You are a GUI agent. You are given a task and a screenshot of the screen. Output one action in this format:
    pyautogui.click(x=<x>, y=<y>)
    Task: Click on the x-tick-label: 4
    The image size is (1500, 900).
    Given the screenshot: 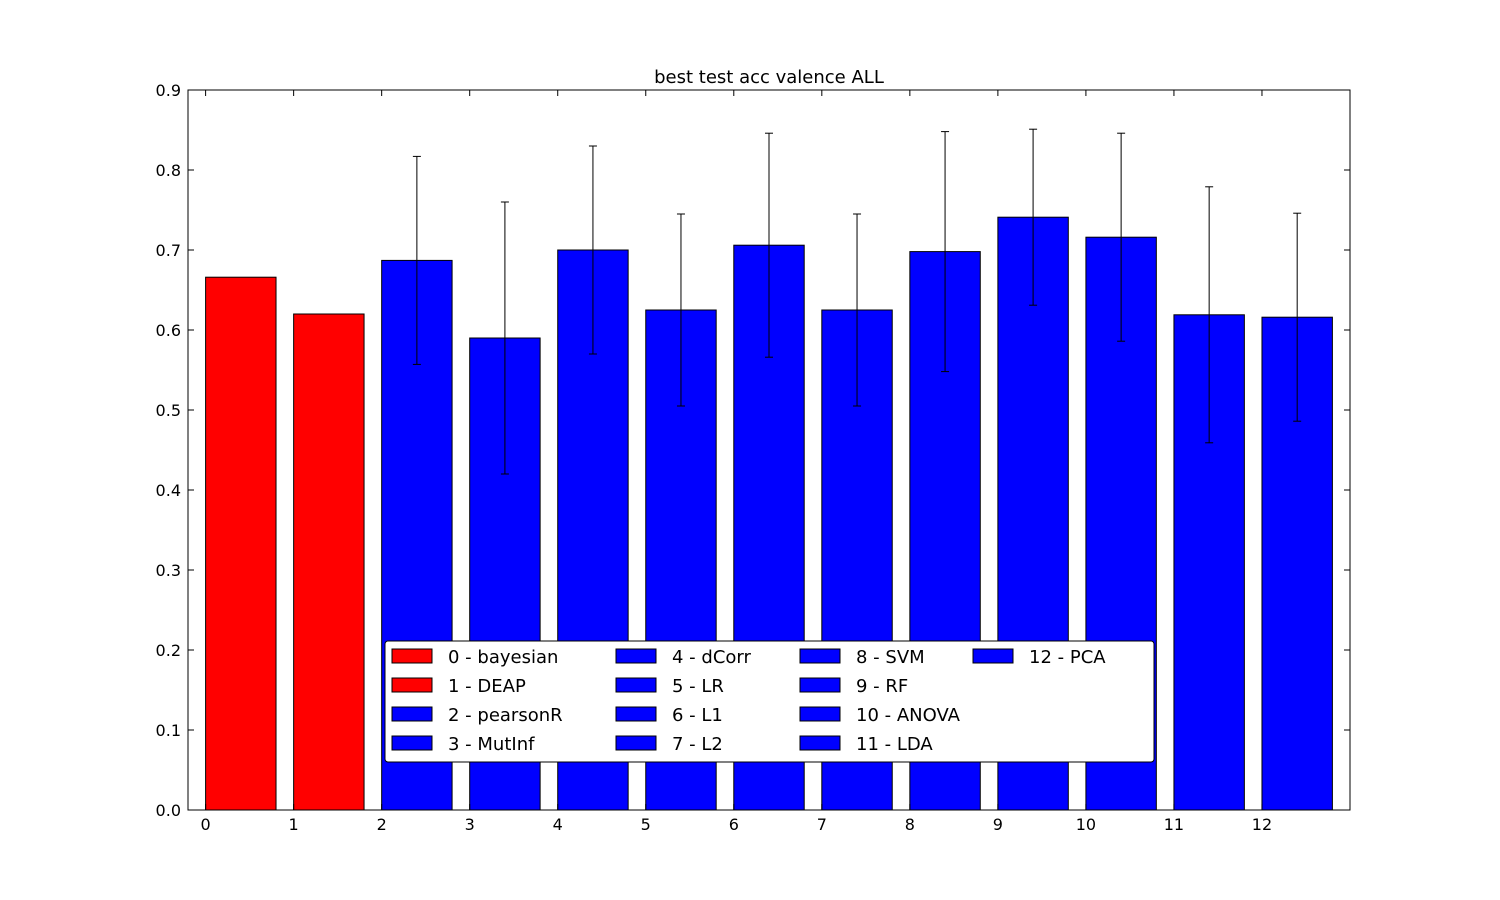 What is the action you would take?
    pyautogui.click(x=558, y=824)
    